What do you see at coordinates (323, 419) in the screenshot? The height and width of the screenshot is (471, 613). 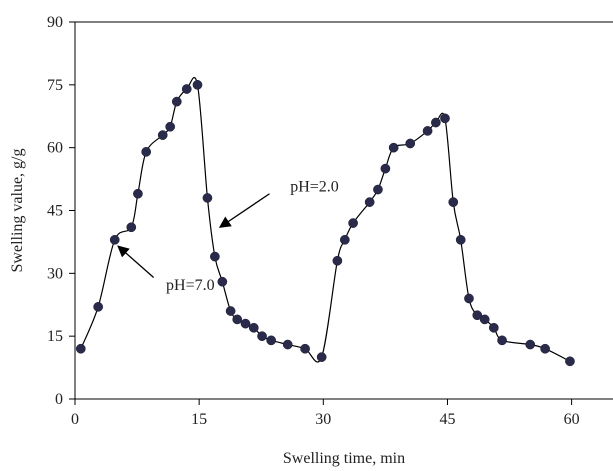 I see `x-tick-label: 30` at bounding box center [323, 419].